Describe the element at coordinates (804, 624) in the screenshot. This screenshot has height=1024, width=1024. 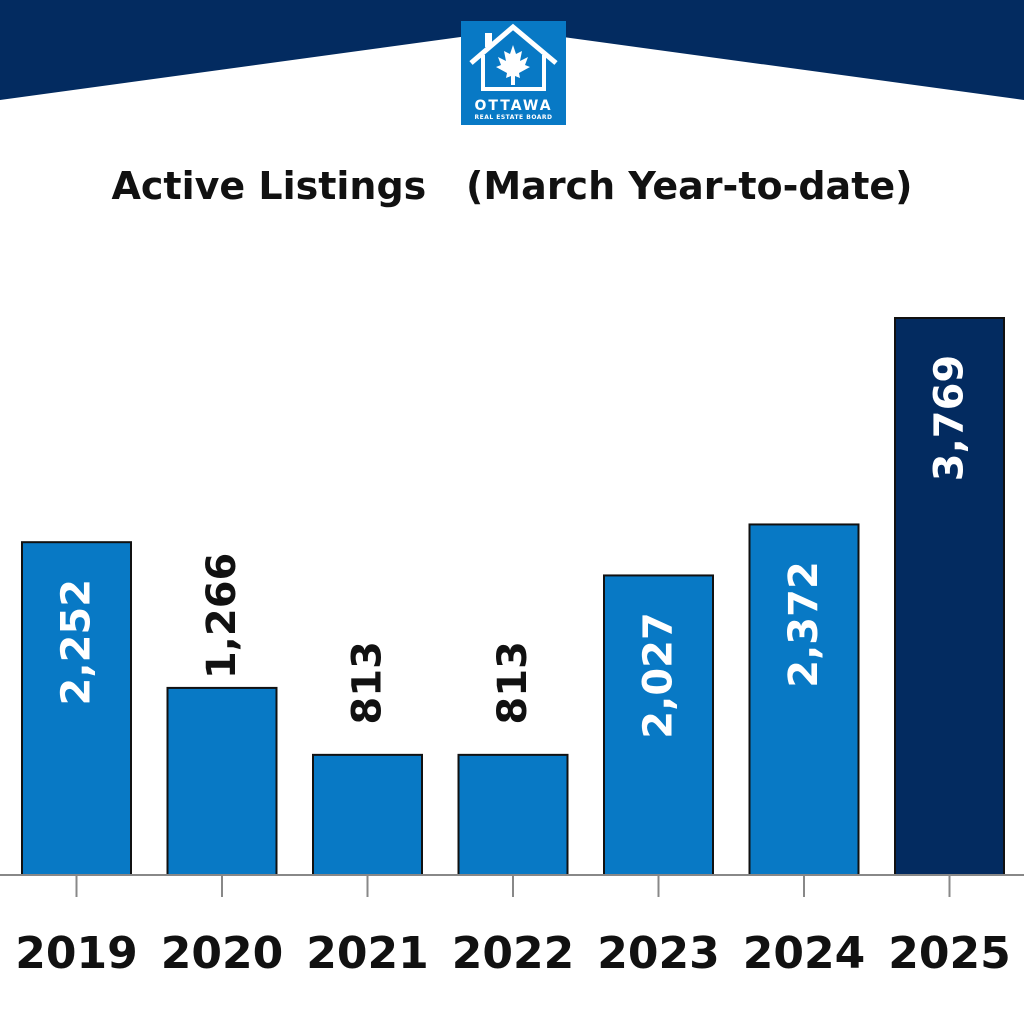
I see `data-label-2024: 2,372` at that location.